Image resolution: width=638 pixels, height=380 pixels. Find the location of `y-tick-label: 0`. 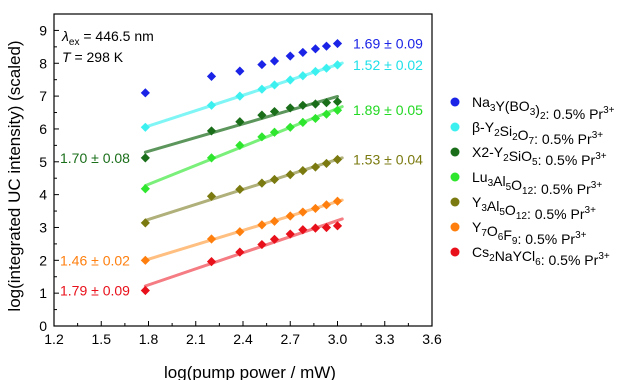

y-tick-label: 0 is located at coordinates (43, 326).